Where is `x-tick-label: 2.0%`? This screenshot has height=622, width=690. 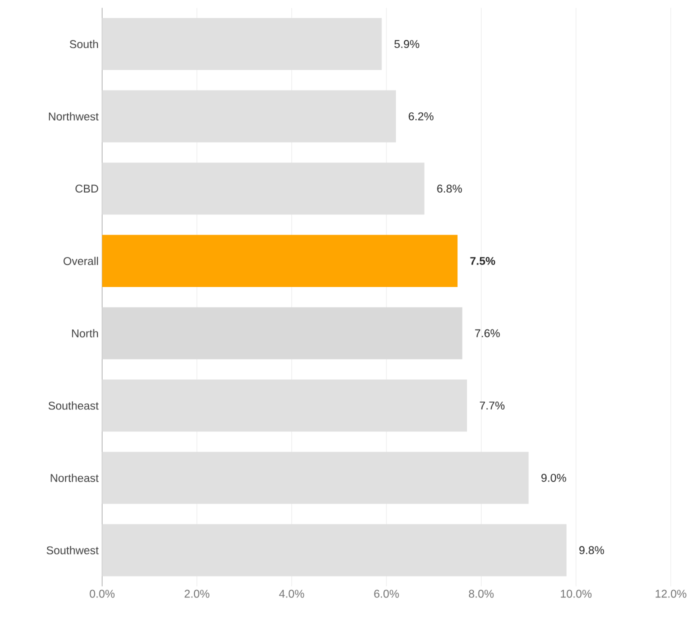
x-tick-label: 2.0% is located at coordinates (197, 594).